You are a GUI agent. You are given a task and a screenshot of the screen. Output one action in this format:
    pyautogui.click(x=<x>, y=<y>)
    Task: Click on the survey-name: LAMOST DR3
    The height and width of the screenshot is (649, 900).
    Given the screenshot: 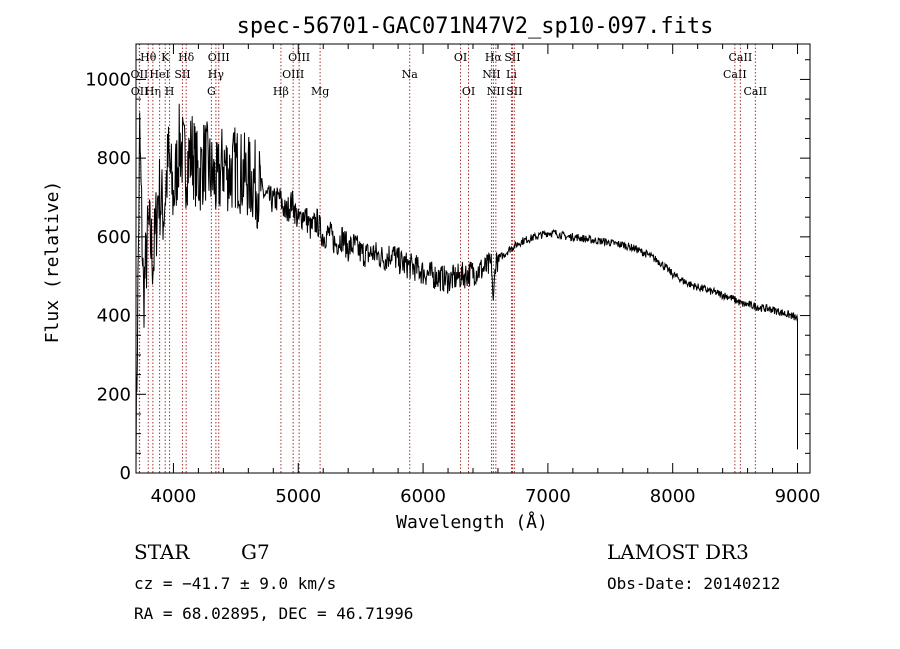 What is the action you would take?
    pyautogui.click(x=678, y=552)
    